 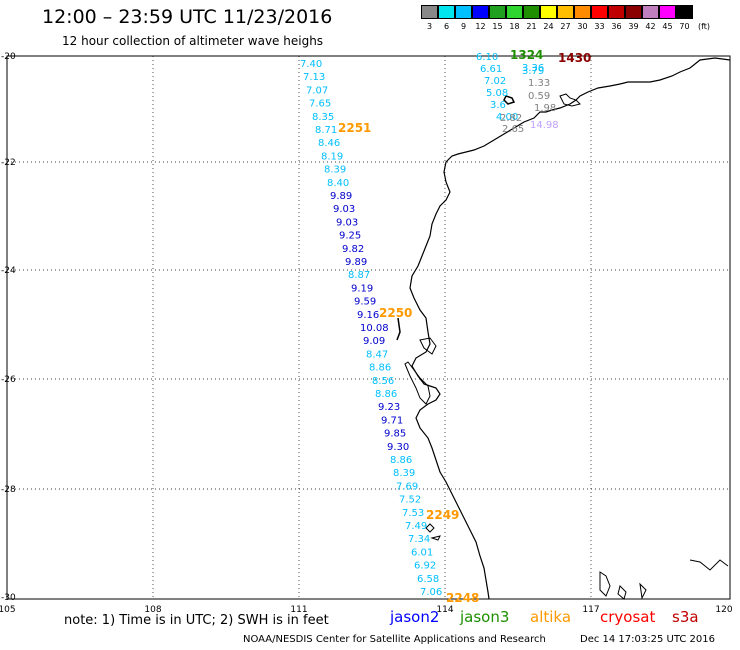 I want to click on coast-bottom-right, so click(x=664, y=579).